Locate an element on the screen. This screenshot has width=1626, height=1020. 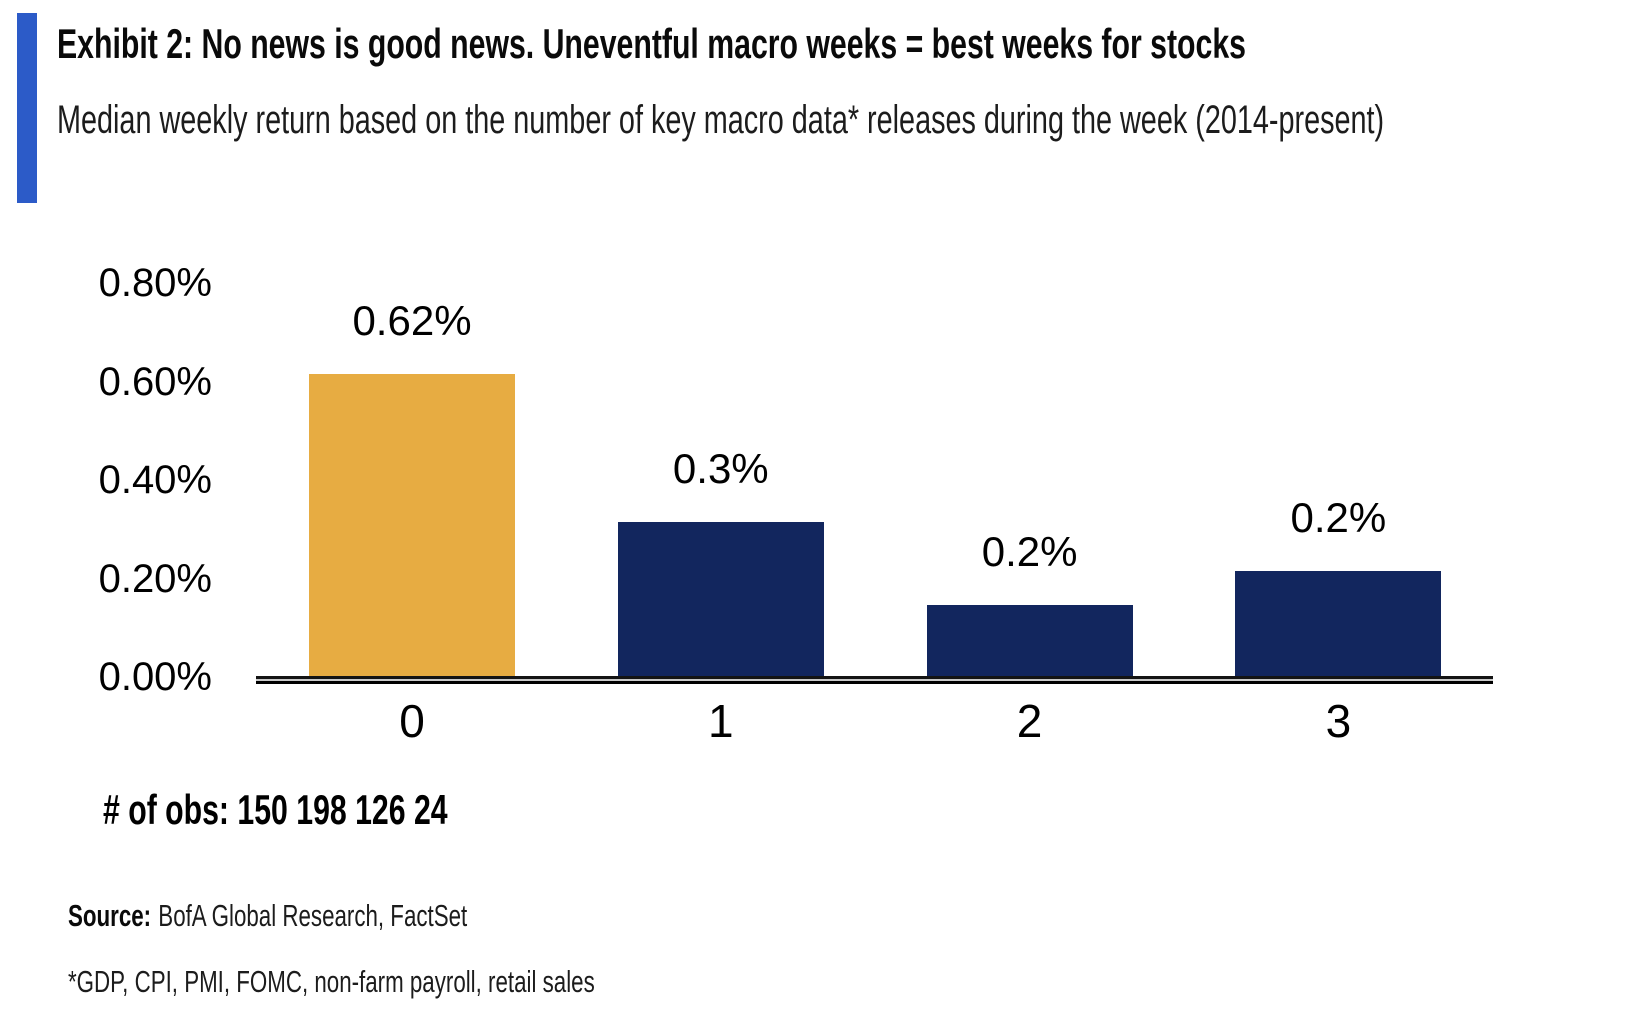
bar-value-label: 0.3% is located at coordinates (720, 468).